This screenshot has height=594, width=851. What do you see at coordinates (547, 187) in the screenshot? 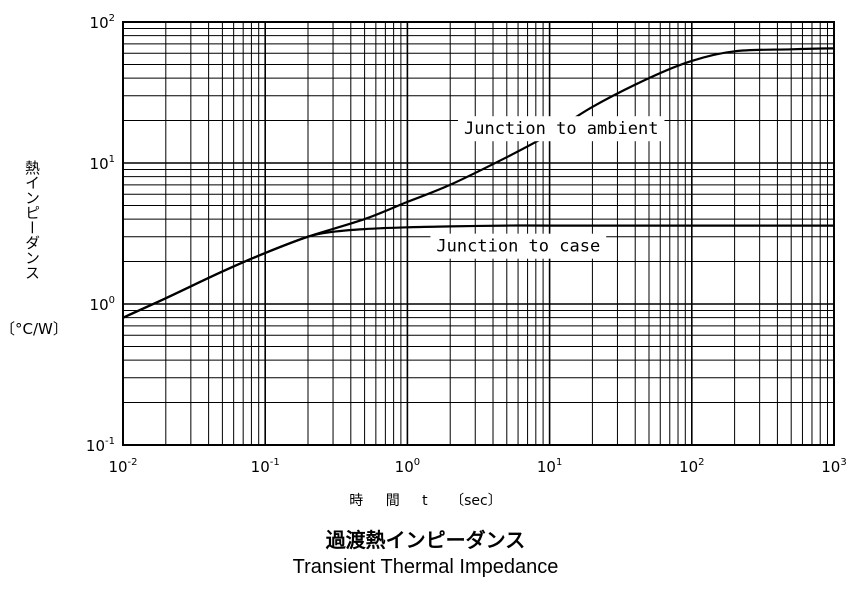
I see `series-labels: Junction to ambient Junction to case` at bounding box center [547, 187].